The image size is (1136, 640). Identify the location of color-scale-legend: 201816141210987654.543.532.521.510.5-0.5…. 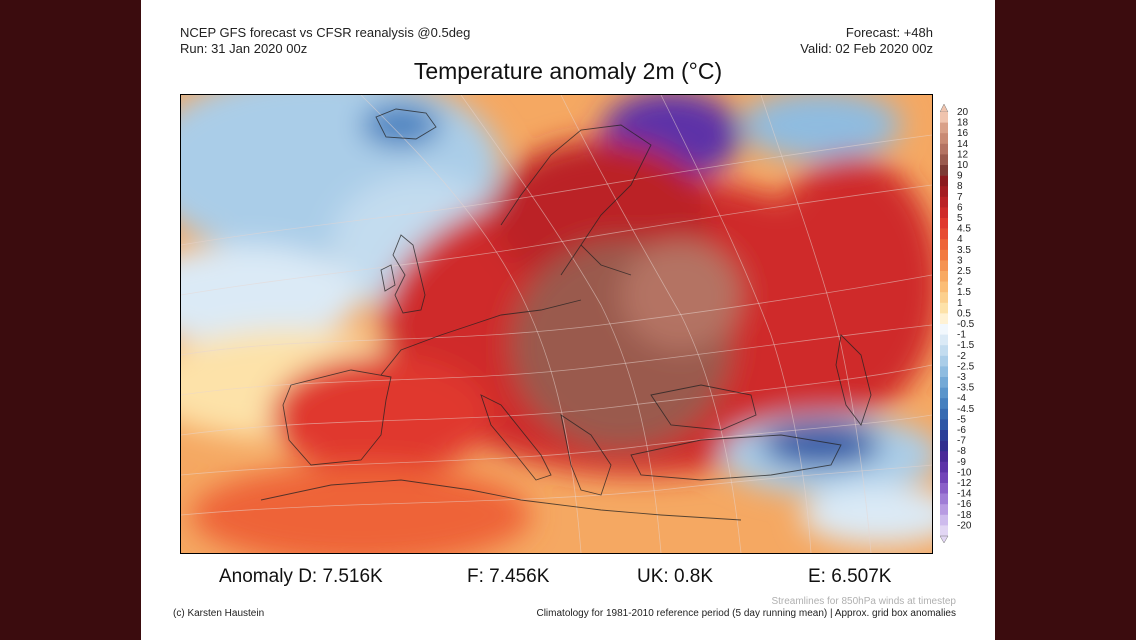
(957, 324).